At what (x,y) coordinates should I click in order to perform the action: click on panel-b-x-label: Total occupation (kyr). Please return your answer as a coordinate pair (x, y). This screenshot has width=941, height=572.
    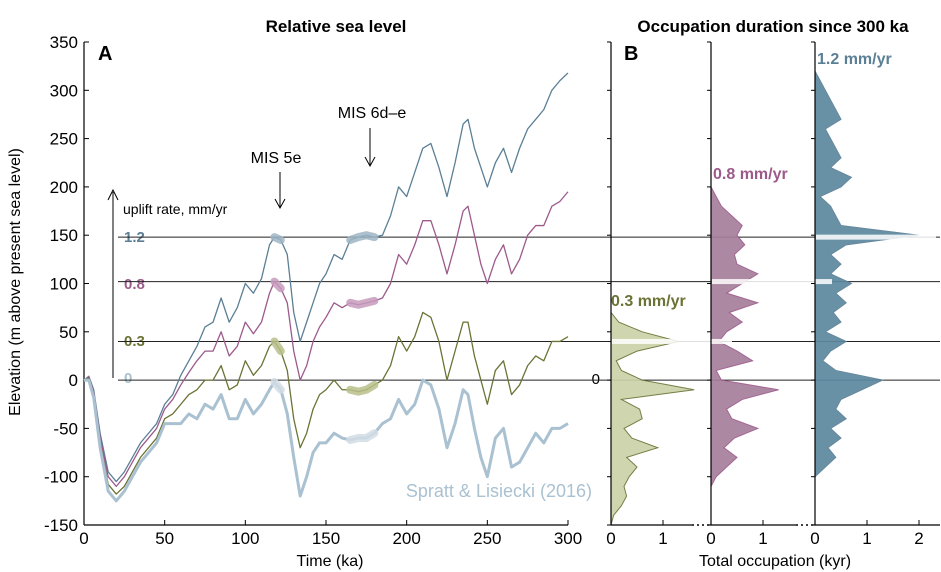
    Looking at the image, I should click on (775, 561).